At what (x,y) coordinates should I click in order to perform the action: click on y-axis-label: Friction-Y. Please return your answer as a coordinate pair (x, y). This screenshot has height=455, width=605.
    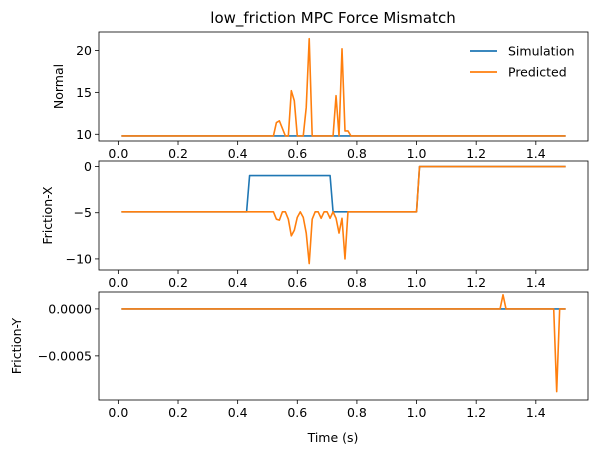
    Looking at the image, I should click on (16, 345).